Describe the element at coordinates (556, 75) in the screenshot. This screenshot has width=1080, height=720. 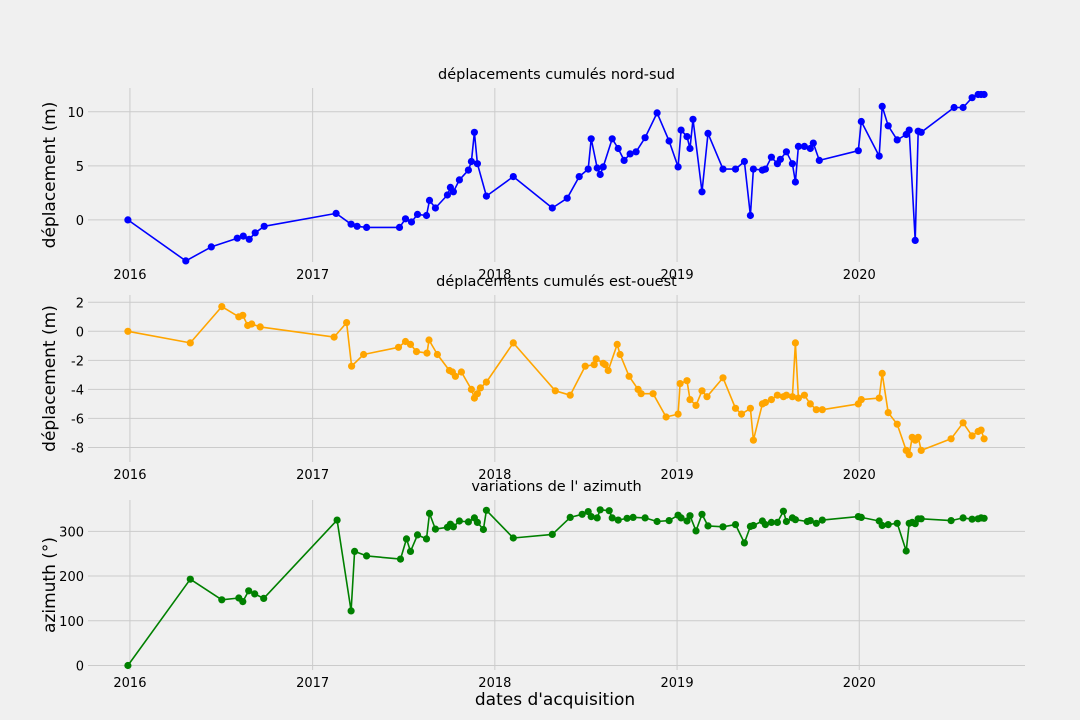
I see `panel-title: déplacements cumulés nord-sud` at that location.